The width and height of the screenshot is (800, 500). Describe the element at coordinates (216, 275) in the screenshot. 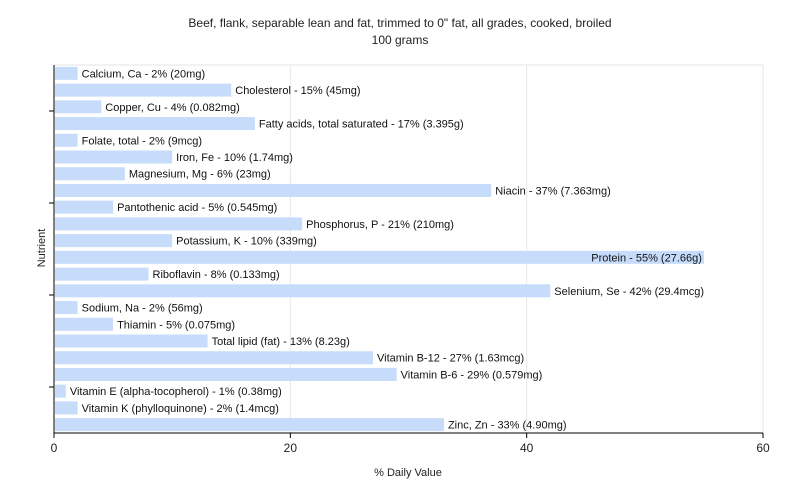

I see `bar-label-12: Riboflavin - 8% (0.133mg)` at that location.